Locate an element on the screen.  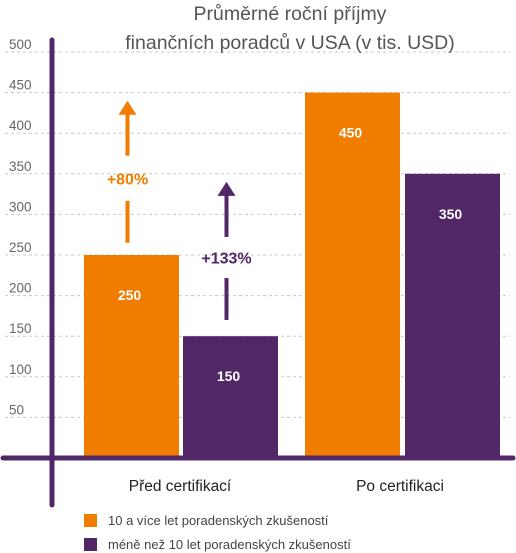
annotation-label: +80% is located at coordinates (127, 179).